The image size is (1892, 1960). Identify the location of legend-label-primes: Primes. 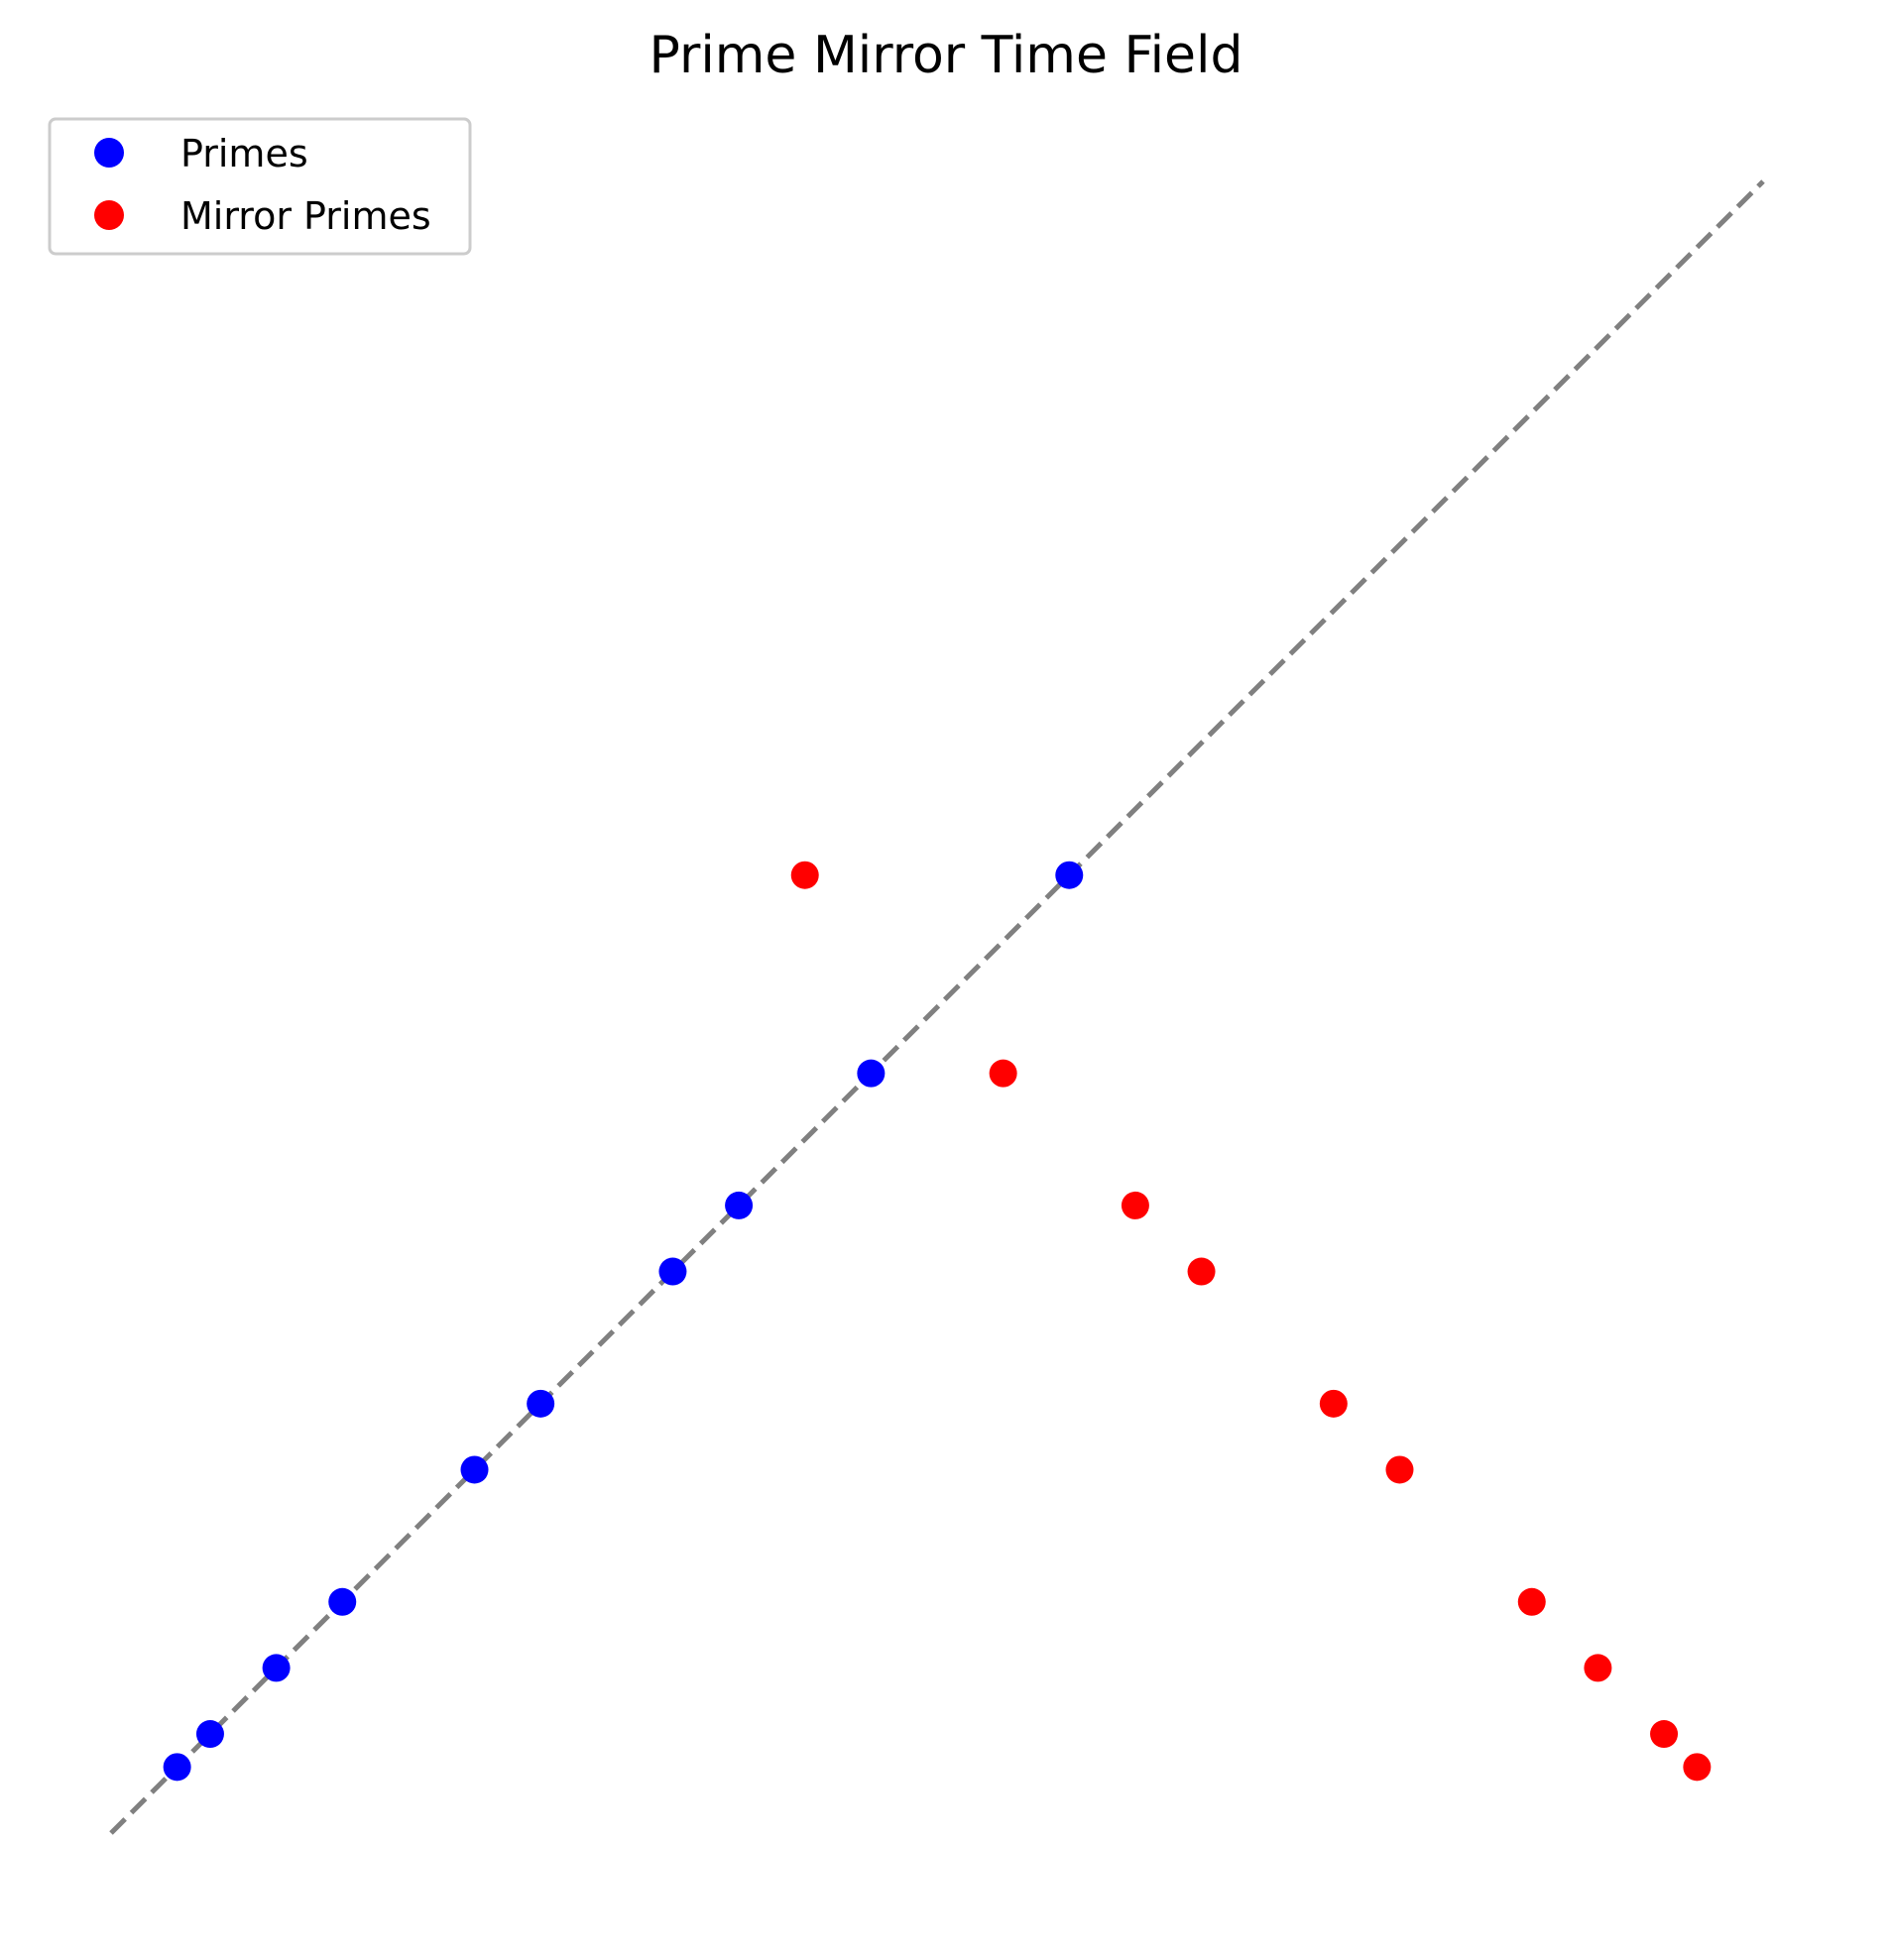
(244, 153).